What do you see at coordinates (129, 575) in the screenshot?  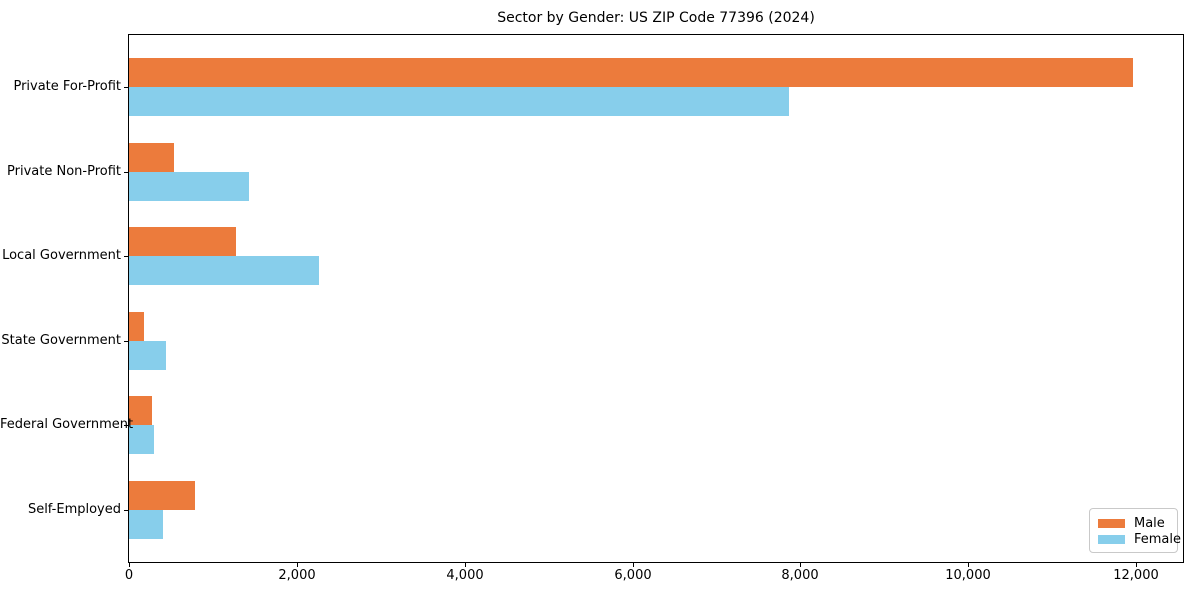 I see `x-tick-label: 0` at bounding box center [129, 575].